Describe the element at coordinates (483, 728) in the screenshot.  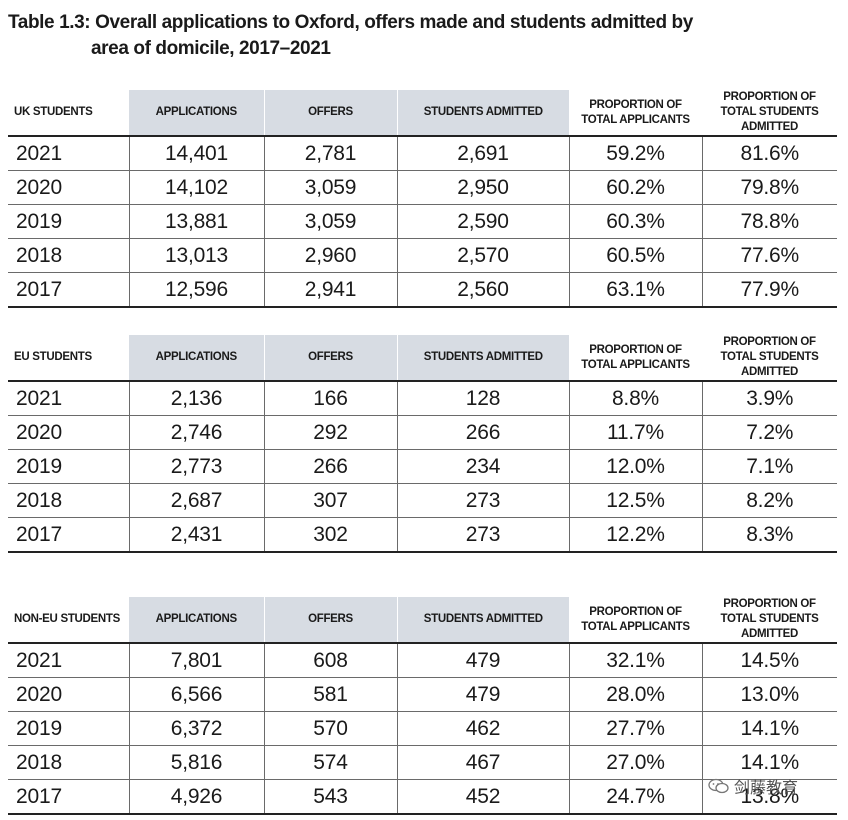
I see `admitted-cell: 462` at that location.